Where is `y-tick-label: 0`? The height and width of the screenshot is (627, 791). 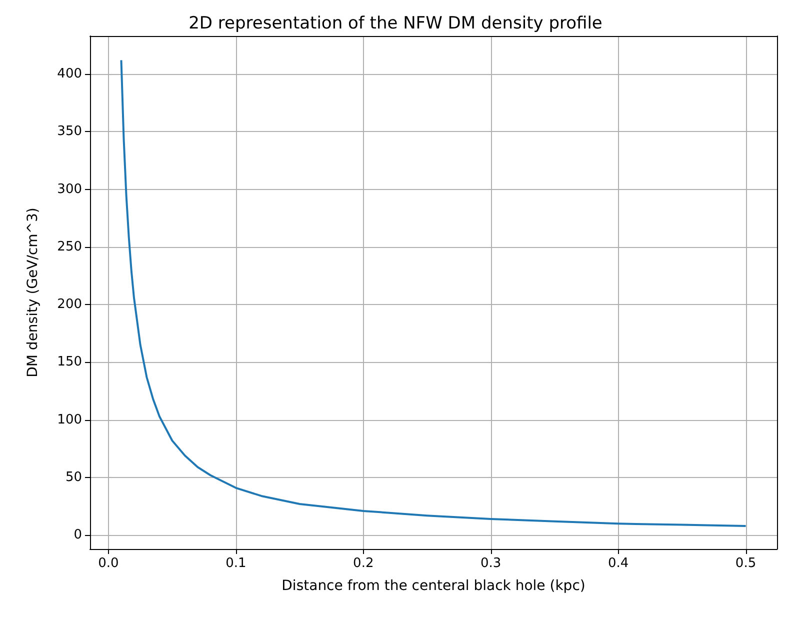 y-tick-label: 0 is located at coordinates (78, 535).